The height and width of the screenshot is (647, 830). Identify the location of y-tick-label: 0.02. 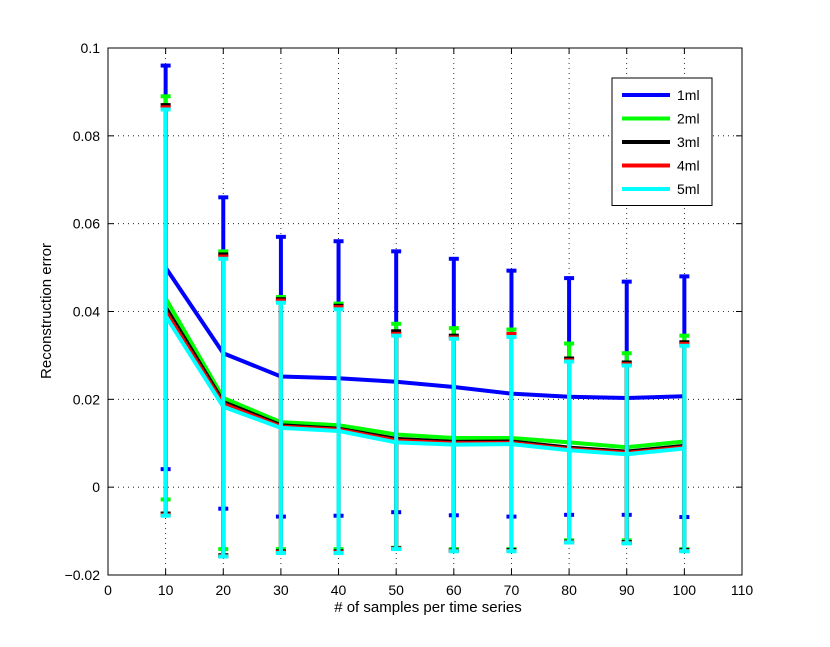
(86, 399).